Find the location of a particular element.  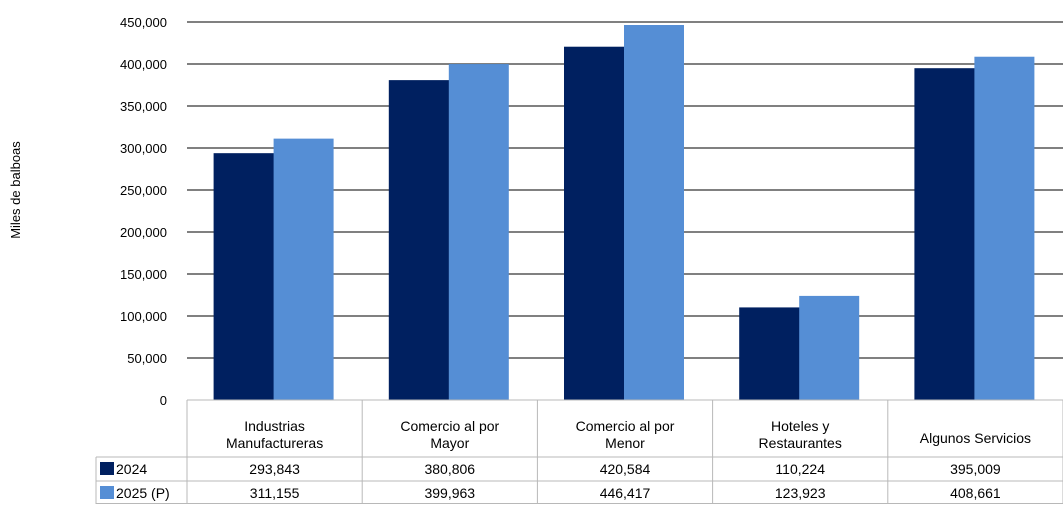

category-label: Hoteles y is located at coordinates (800, 426).